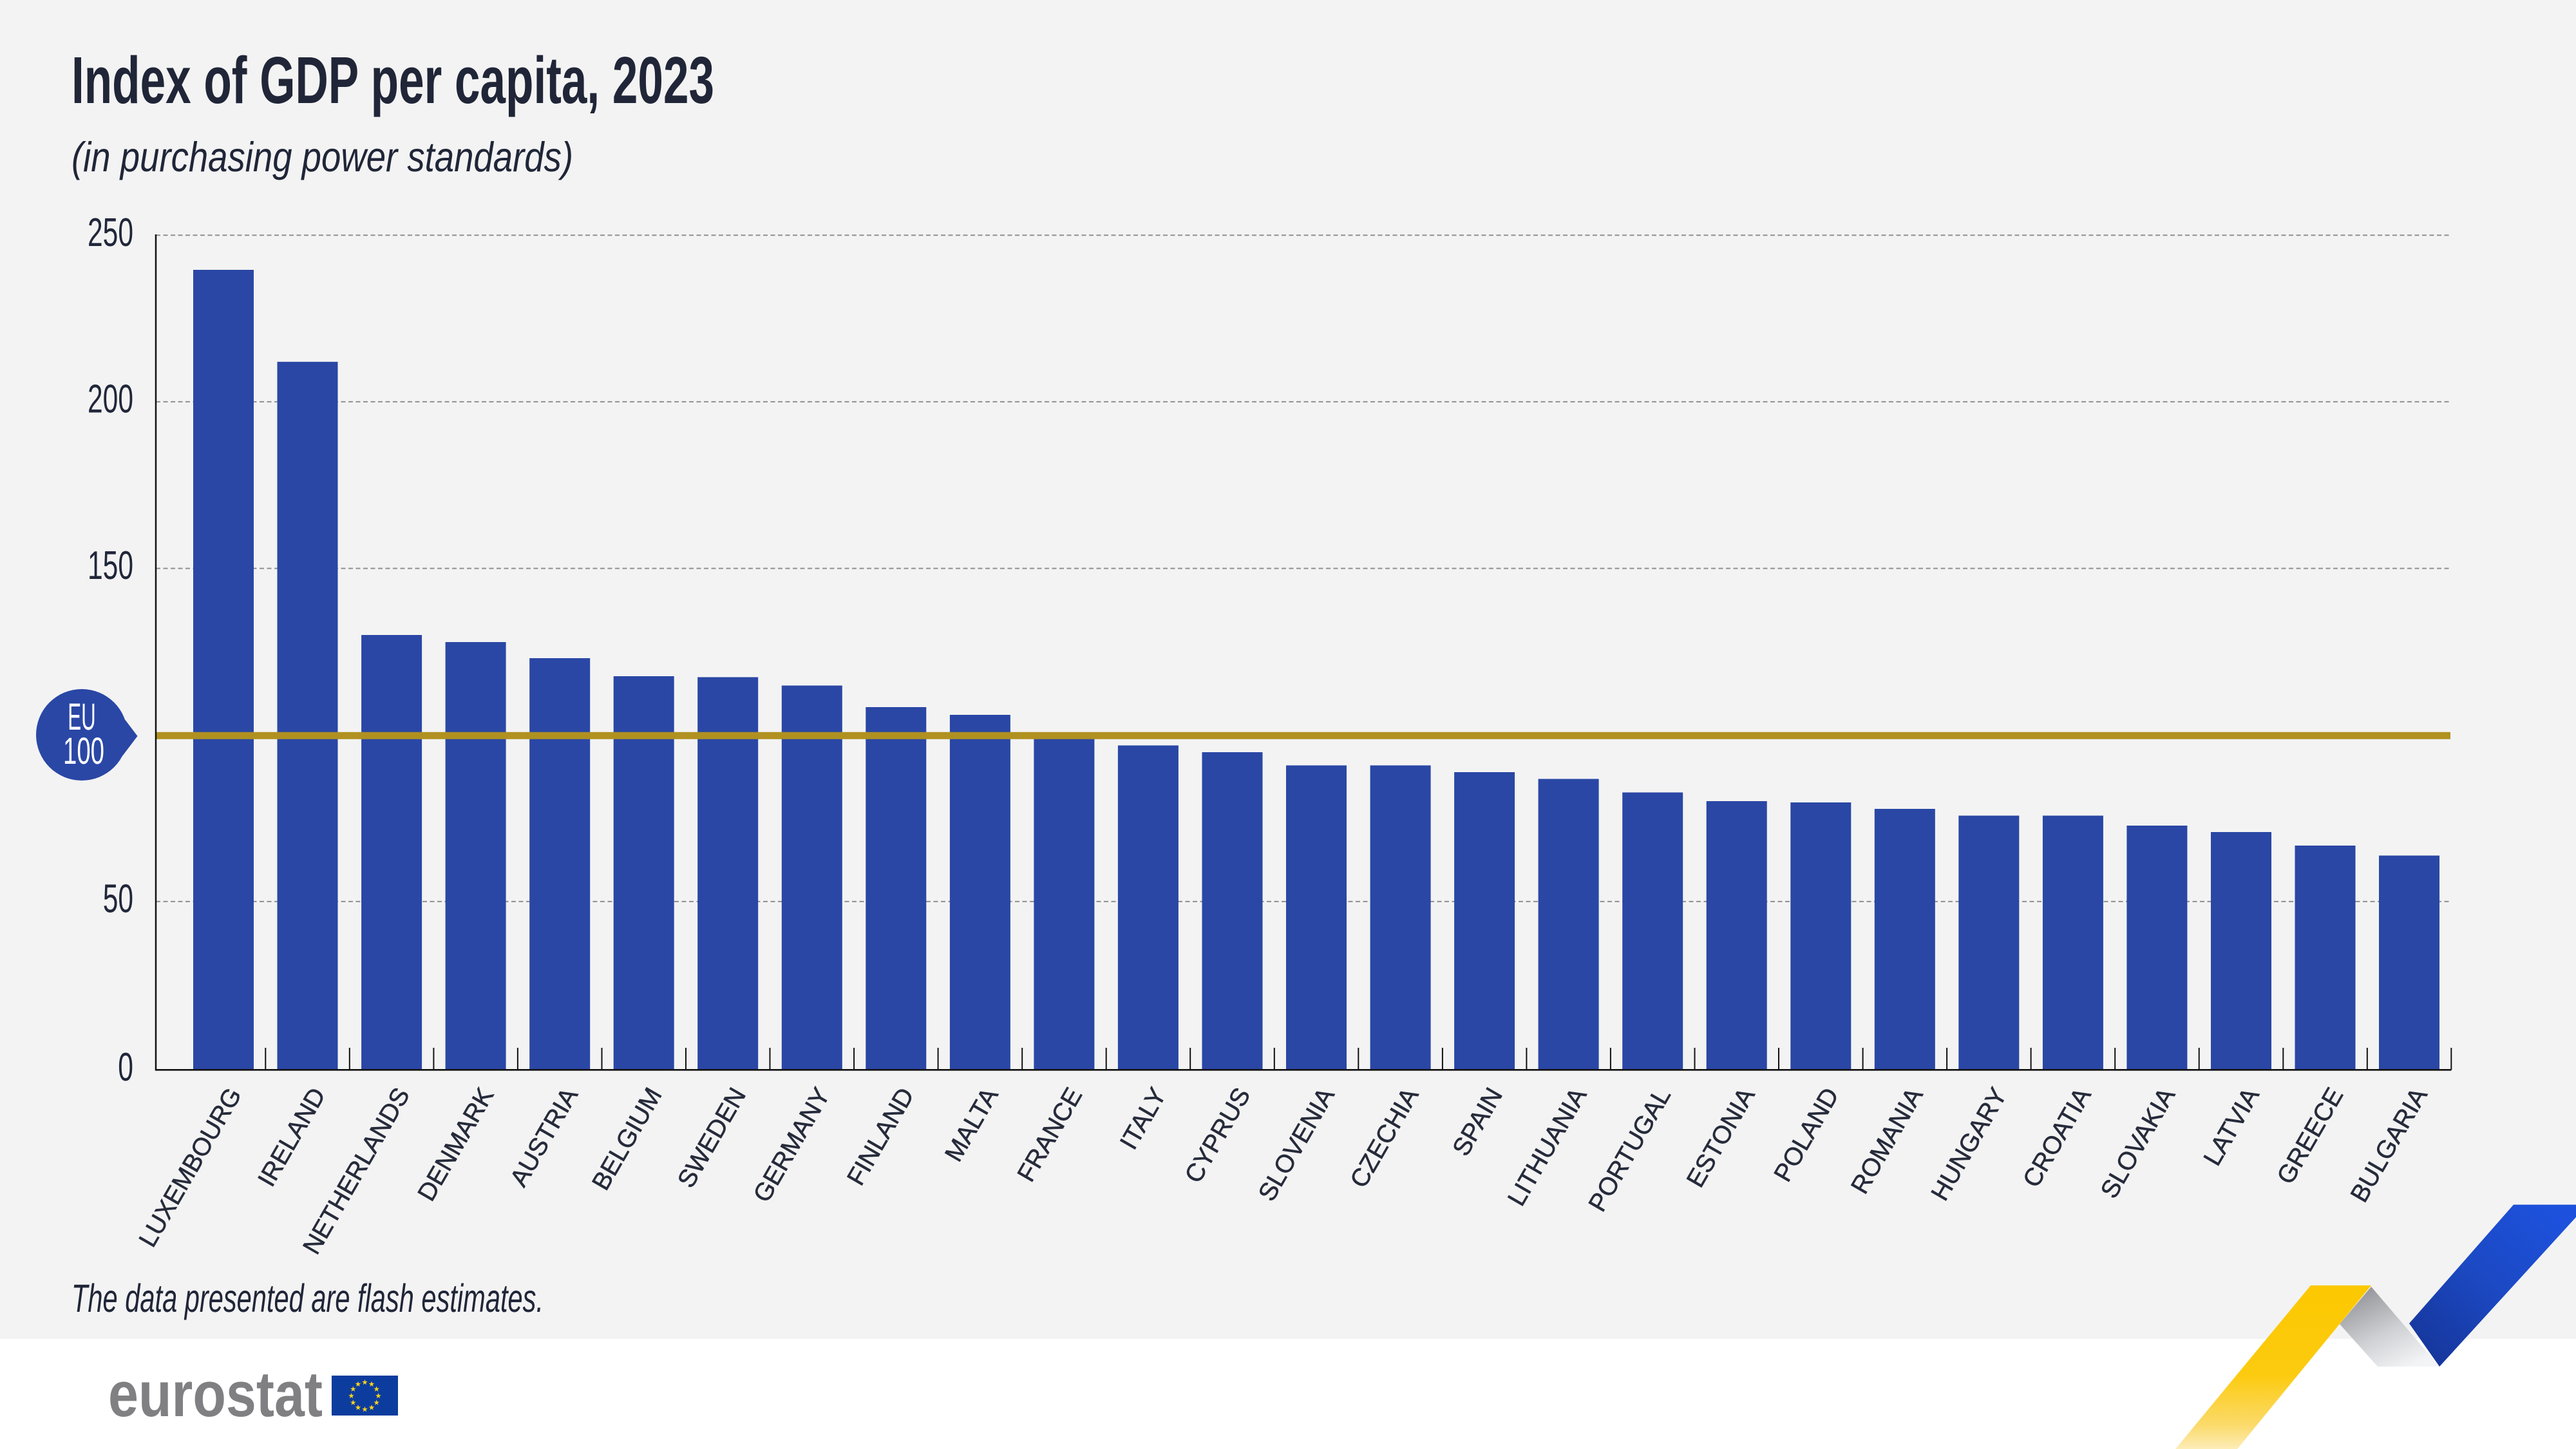  I want to click on svg-text:The data presented are flash e: The data presented are flash estimates., so click(307, 1298).